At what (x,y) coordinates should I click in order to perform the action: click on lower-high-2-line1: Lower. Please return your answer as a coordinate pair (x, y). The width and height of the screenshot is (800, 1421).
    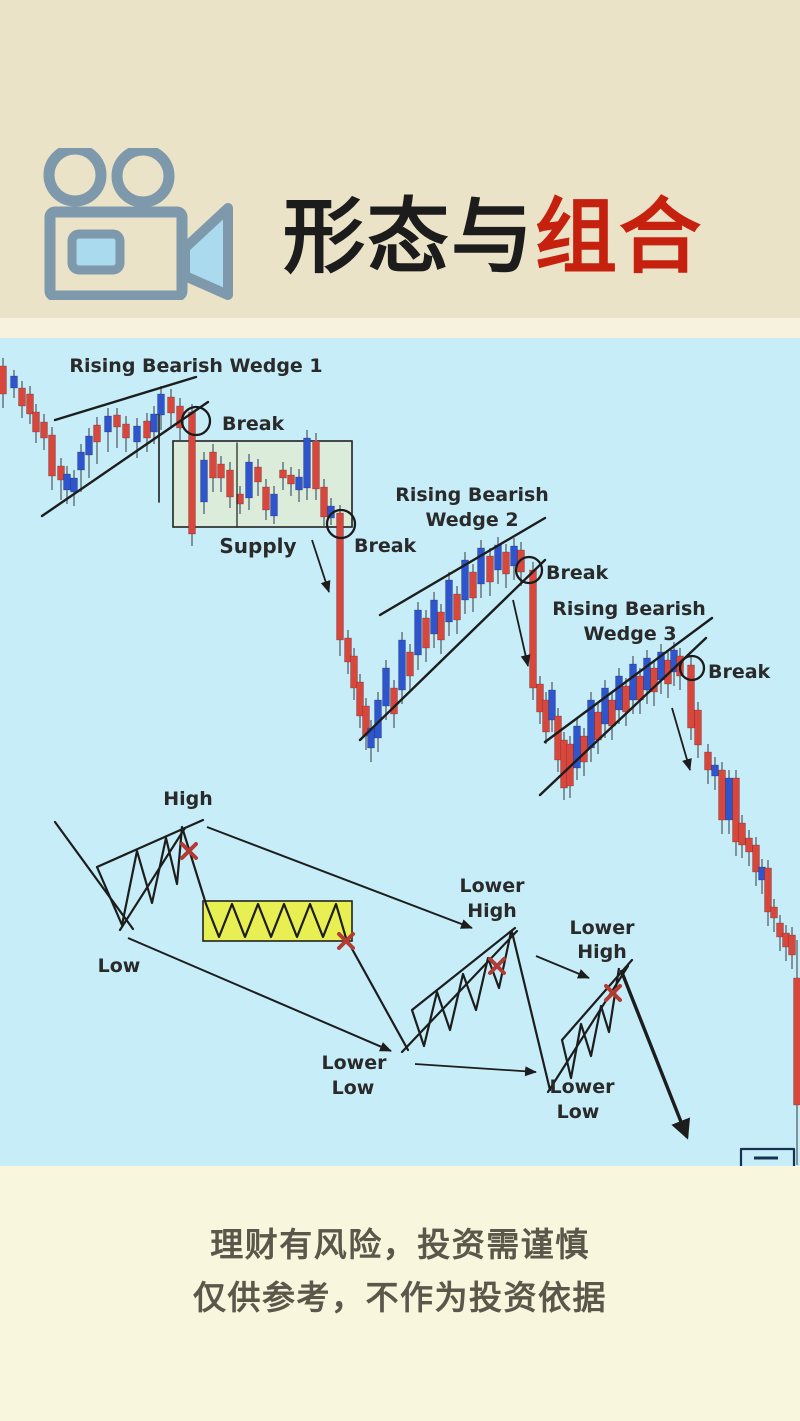
    Looking at the image, I should click on (603, 928).